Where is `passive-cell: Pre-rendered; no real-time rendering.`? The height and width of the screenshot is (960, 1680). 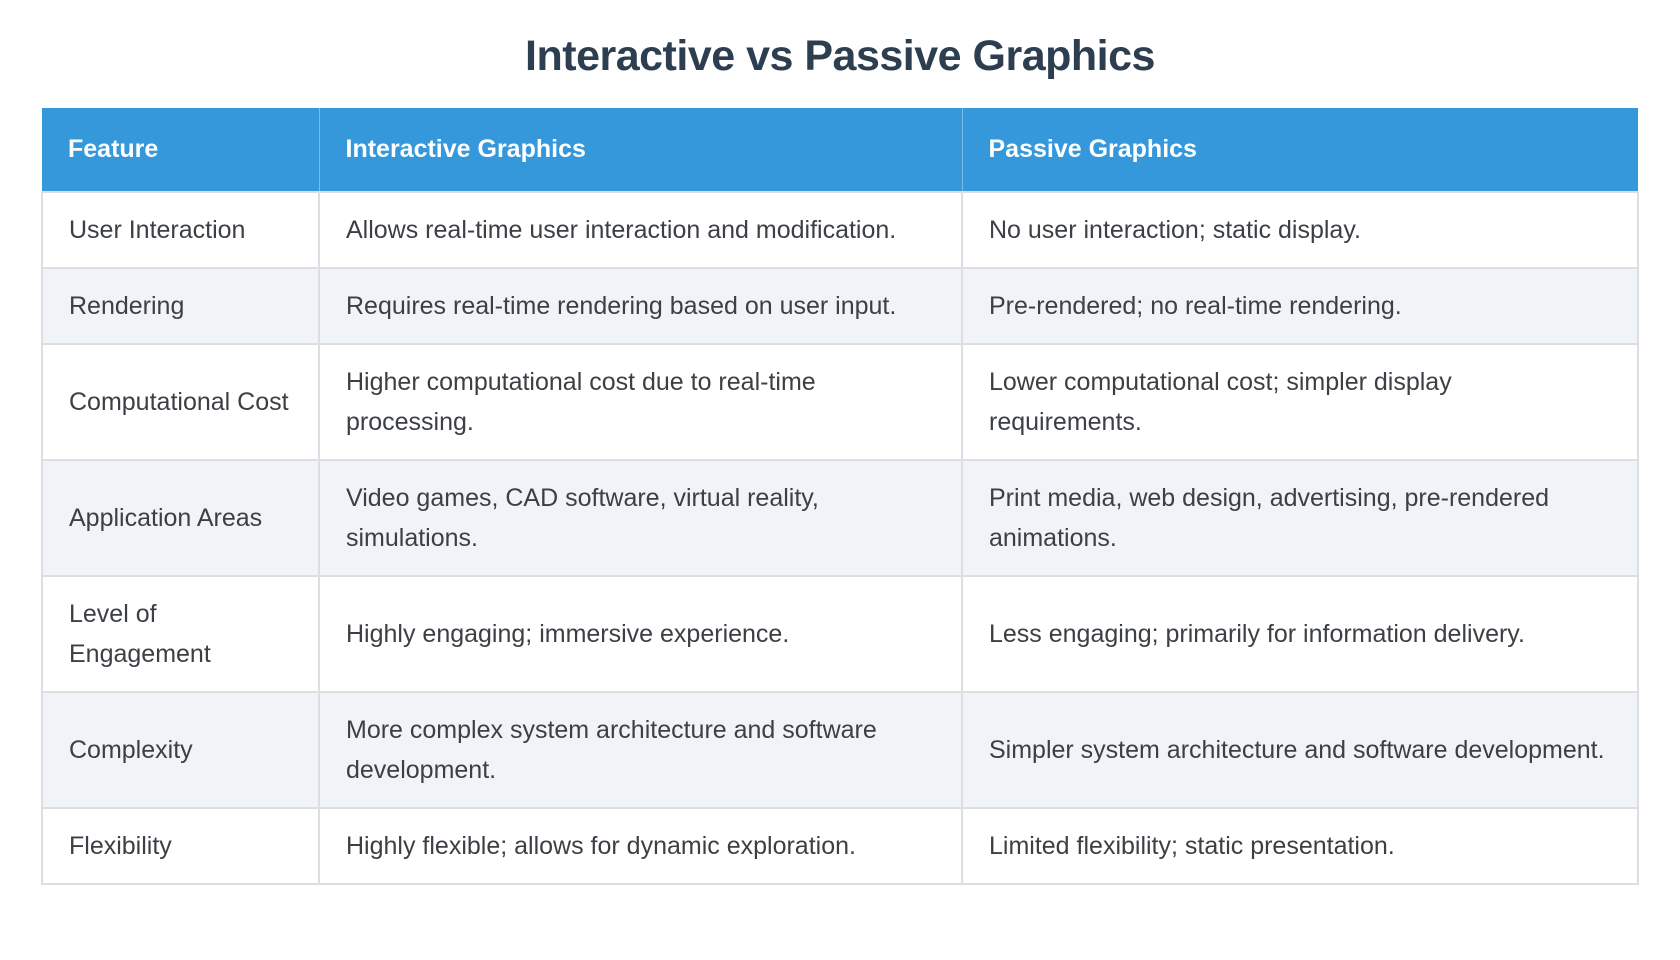
passive-cell: Pre-rendered; no real-time rendering. is located at coordinates (1300, 306).